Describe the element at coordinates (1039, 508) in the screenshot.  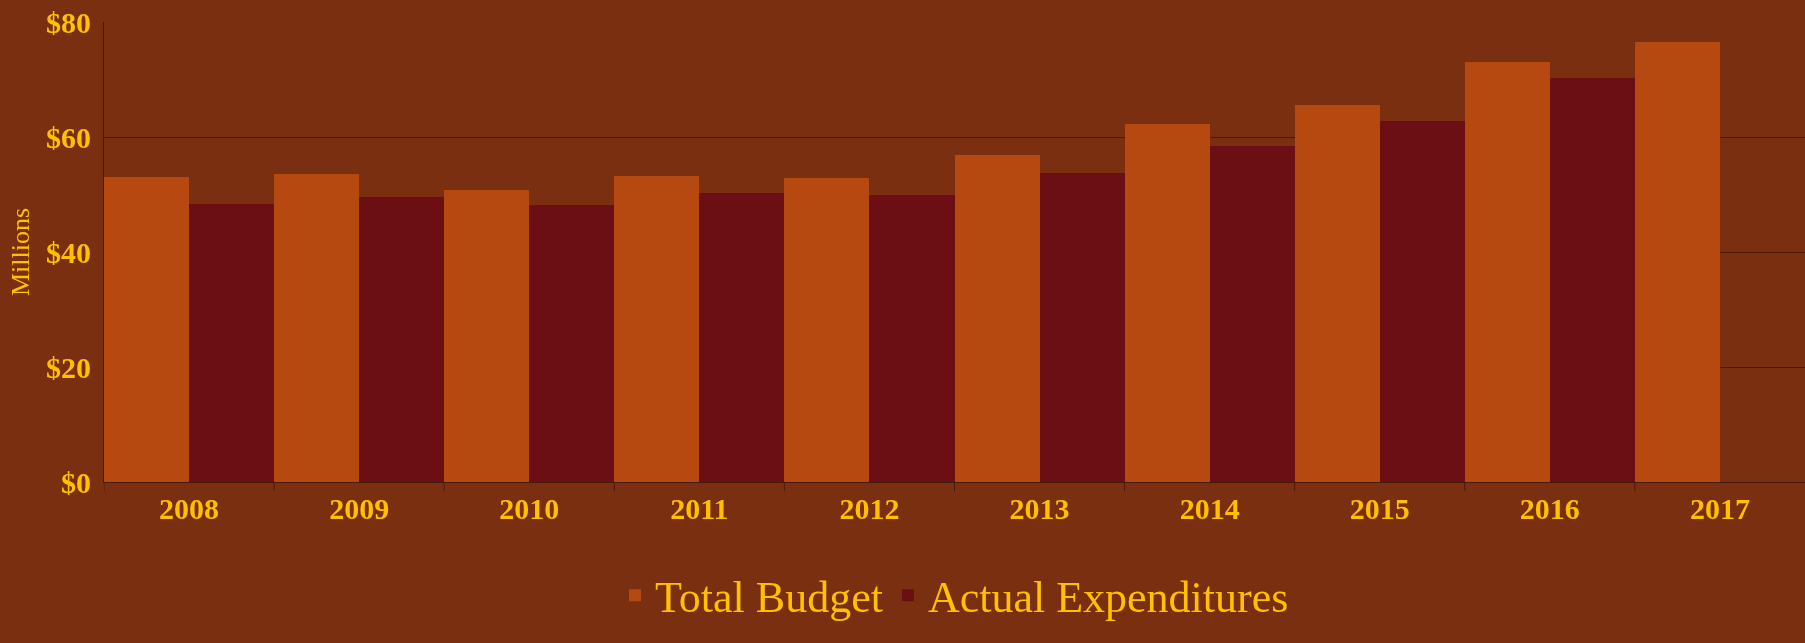
I see `x-tick-label: 2013` at that location.